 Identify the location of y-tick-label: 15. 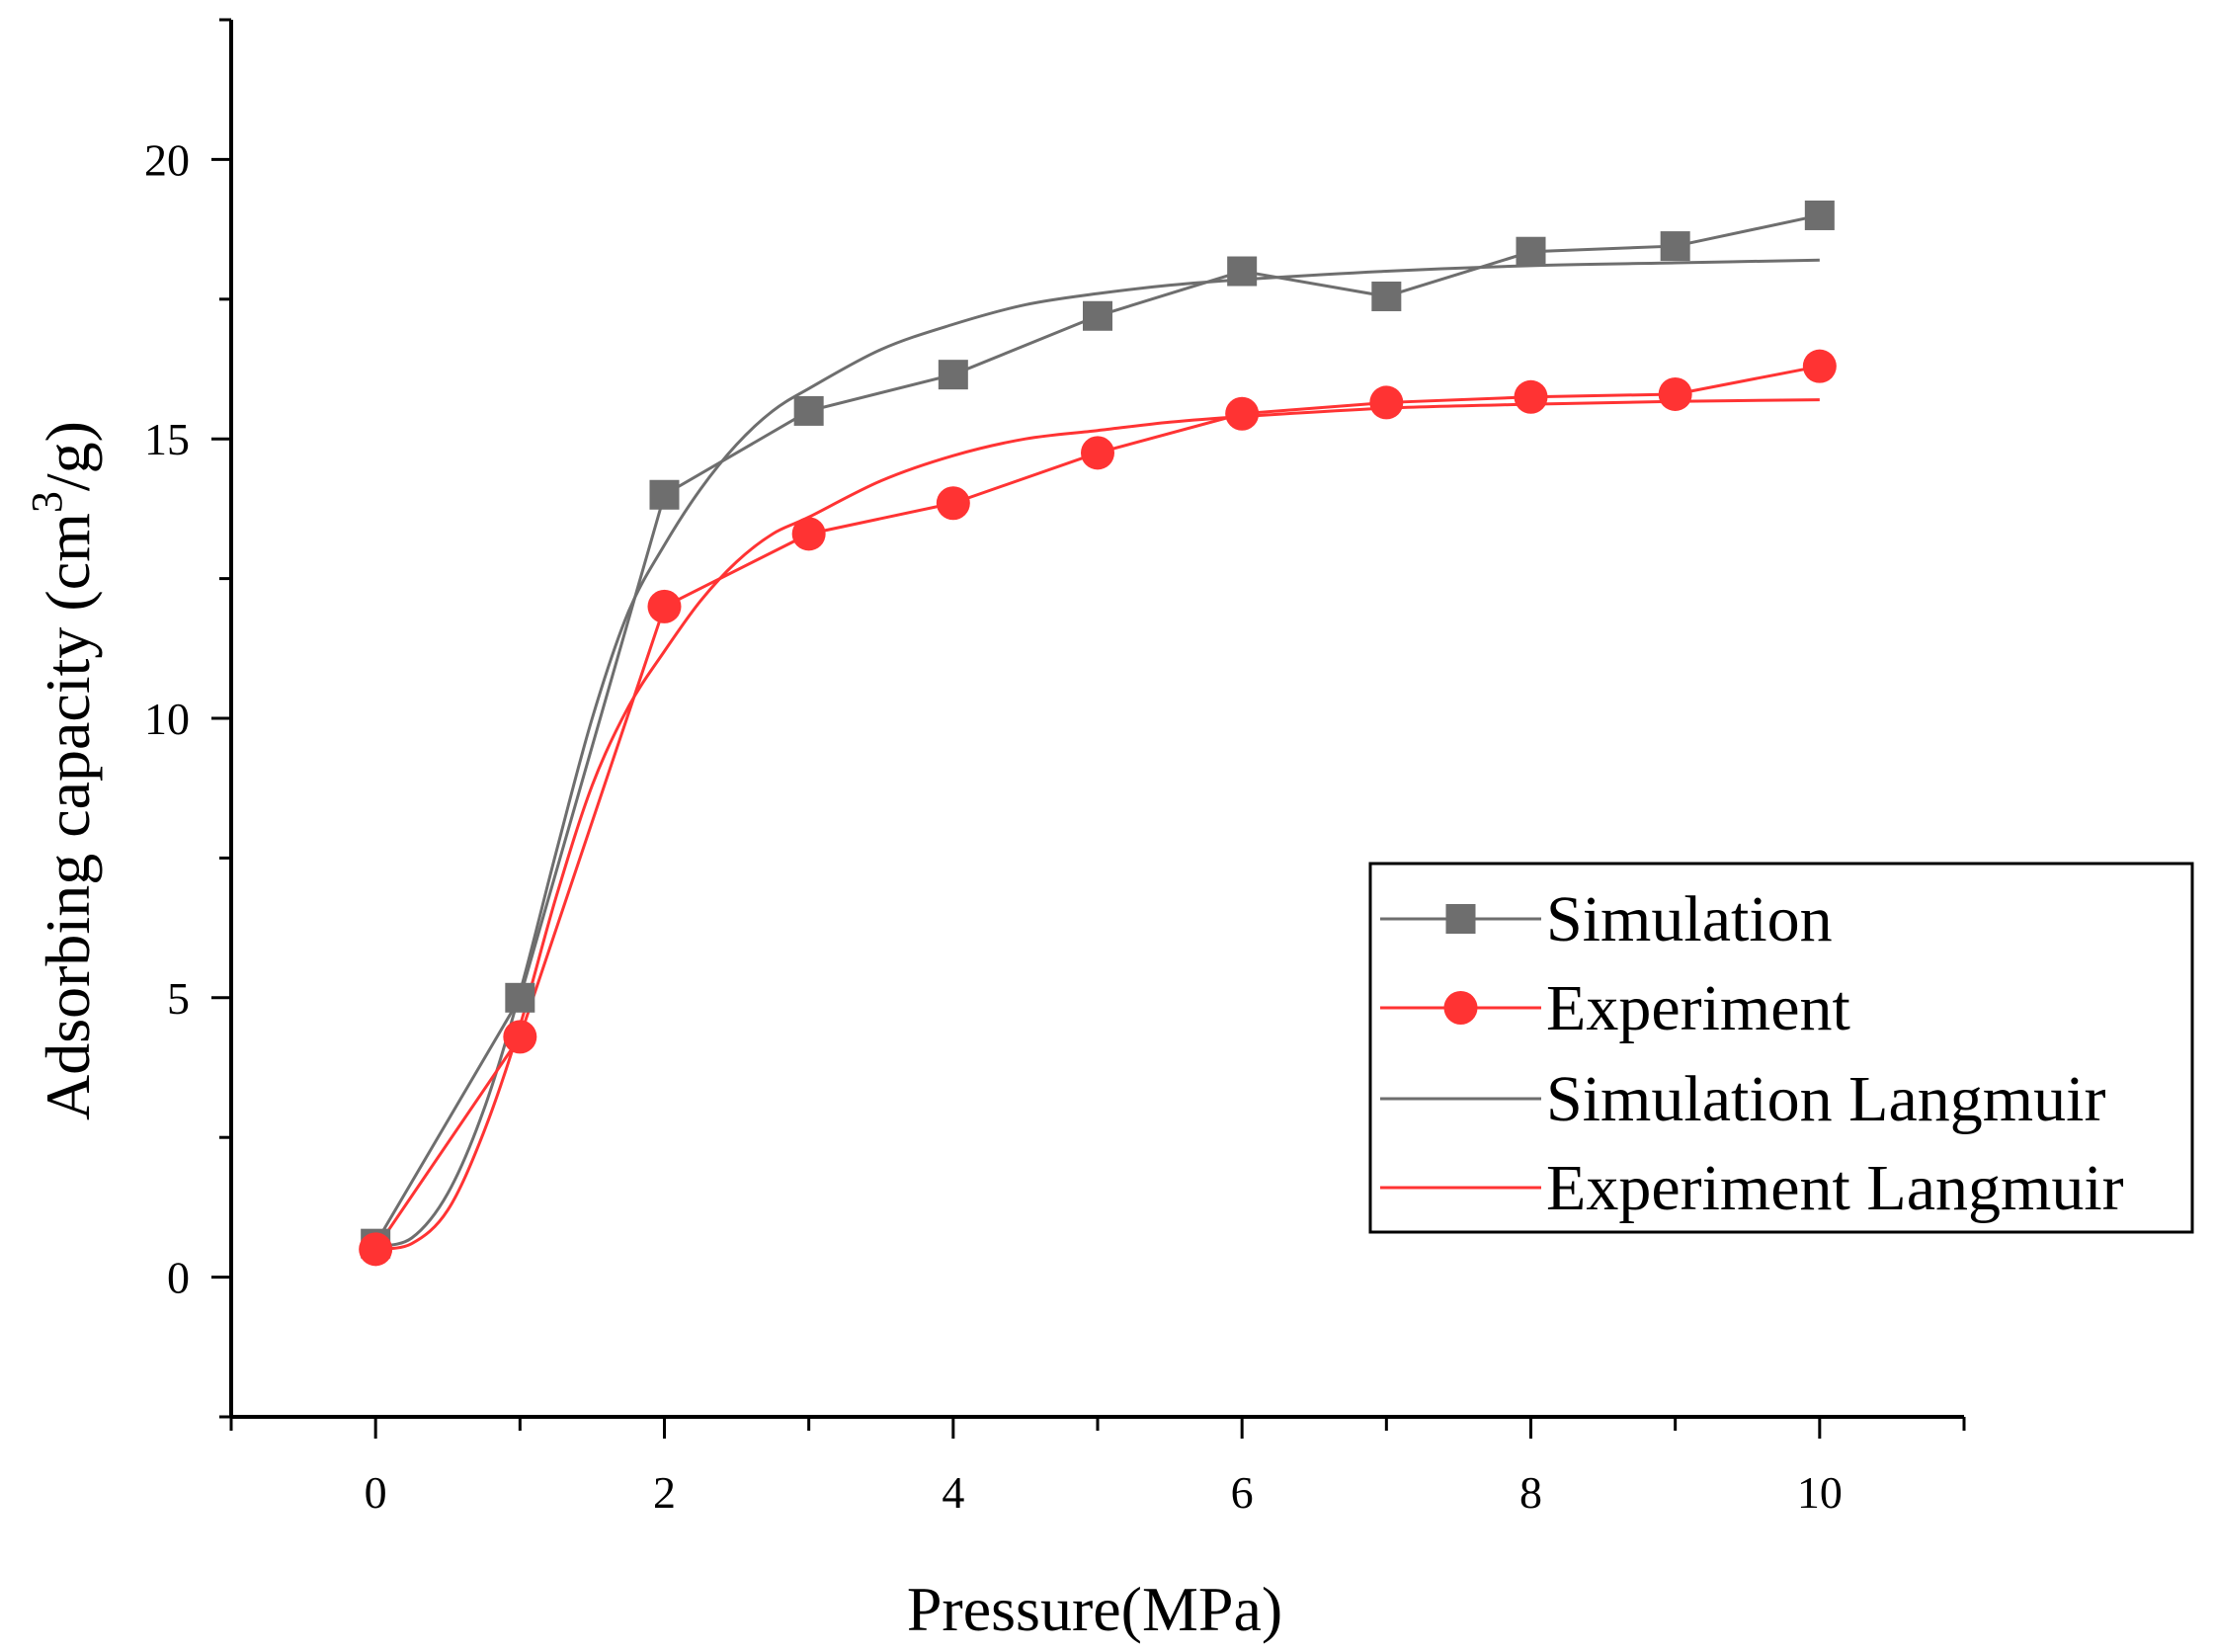
(167, 439).